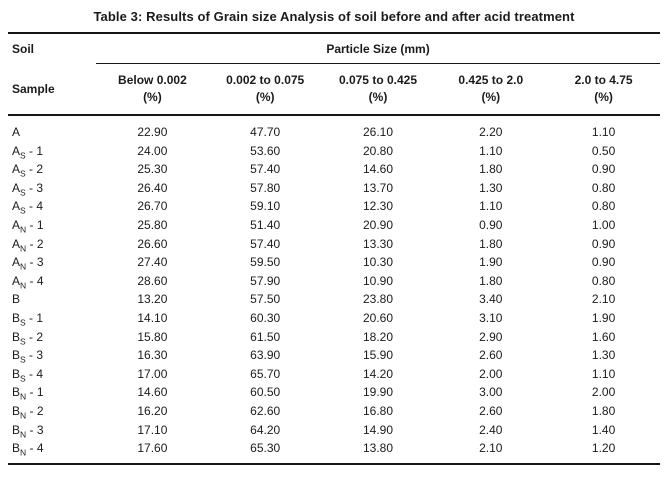  I want to click on value-cell: 57.90, so click(265, 280).